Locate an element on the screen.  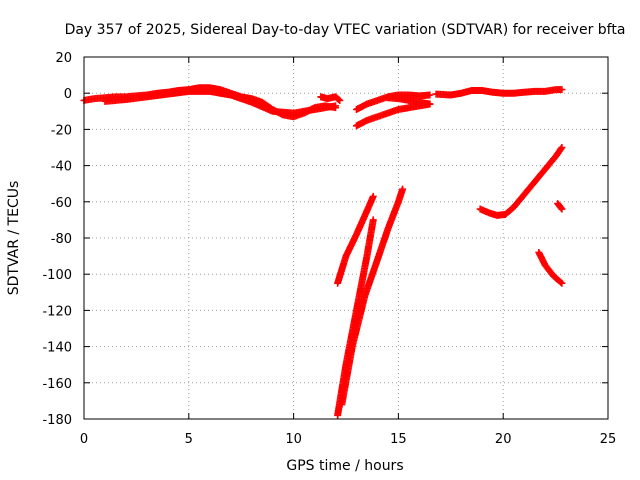
y-tick-labels: 20 0 -20 -40 -60 -80 -100 -120 -140 -160 -180 is located at coordinates (57, 239).